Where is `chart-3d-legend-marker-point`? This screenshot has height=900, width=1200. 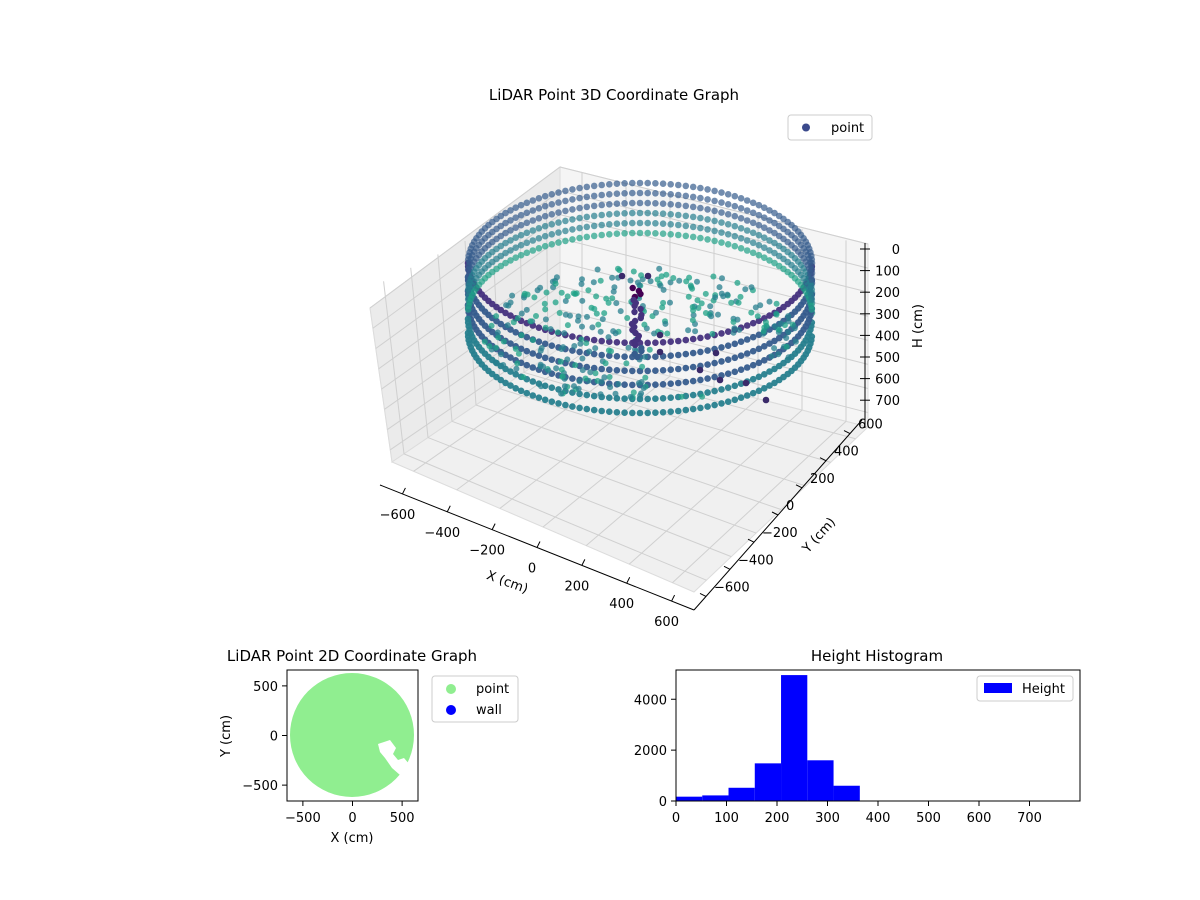 chart-3d-legend-marker-point is located at coordinates (806, 128).